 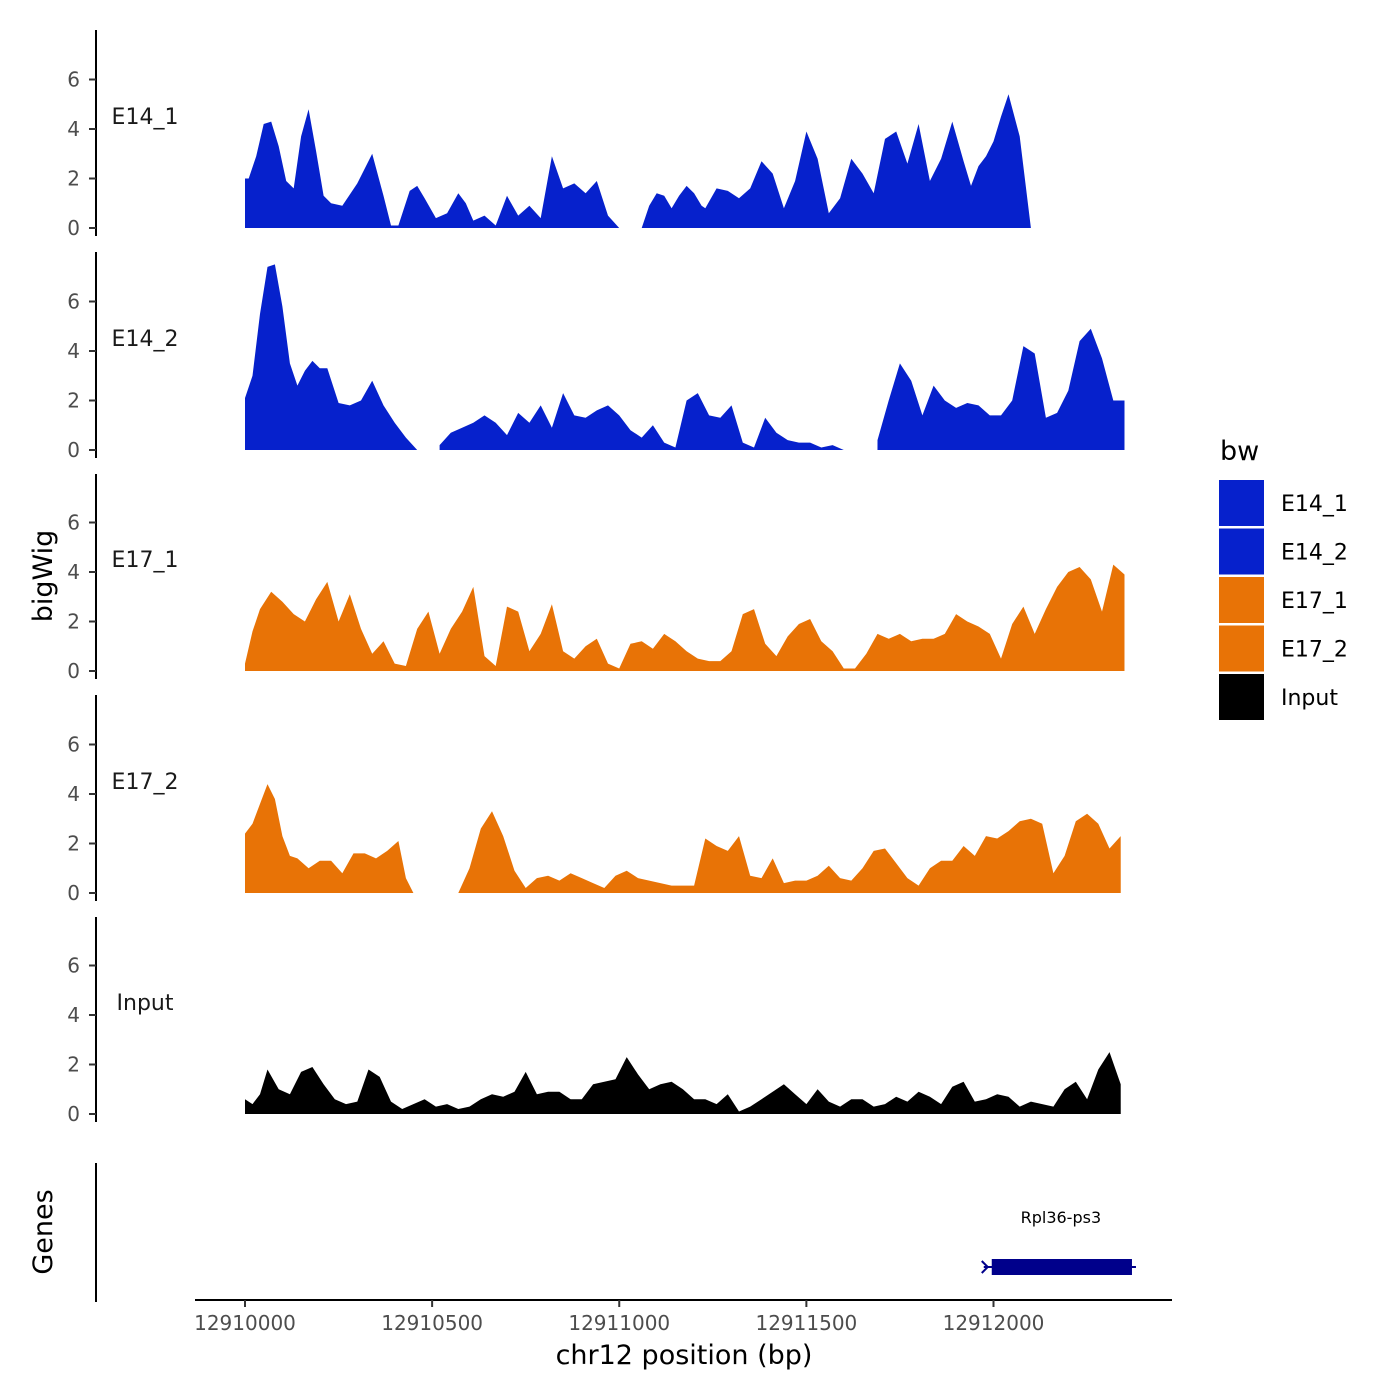 What do you see at coordinates (1314, 650) in the screenshot?
I see `legend-label: E17_2` at bounding box center [1314, 650].